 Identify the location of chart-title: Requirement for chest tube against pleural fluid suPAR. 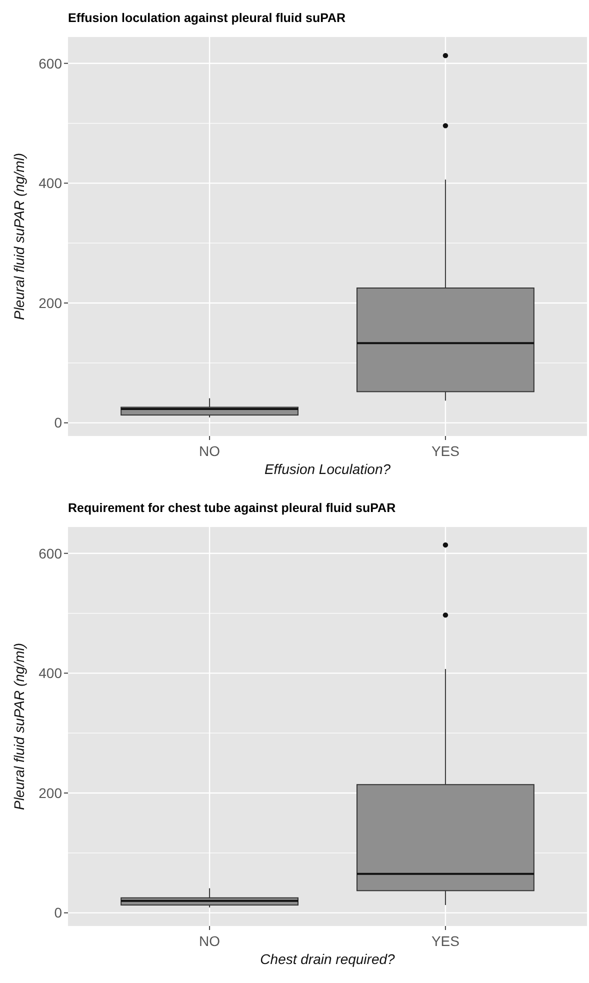
(232, 508).